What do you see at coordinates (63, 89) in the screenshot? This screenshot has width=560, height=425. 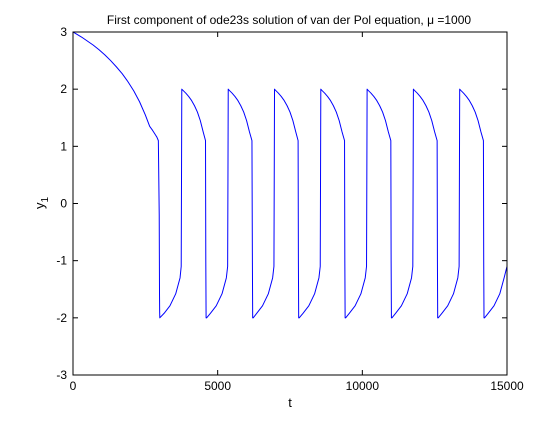 I see `y-tick-label: 2` at bounding box center [63, 89].